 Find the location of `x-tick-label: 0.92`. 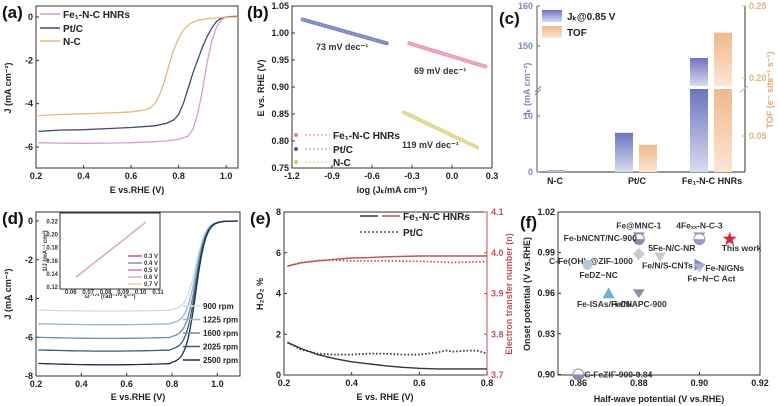

x-tick-label: 0.92 is located at coordinates (760, 383).